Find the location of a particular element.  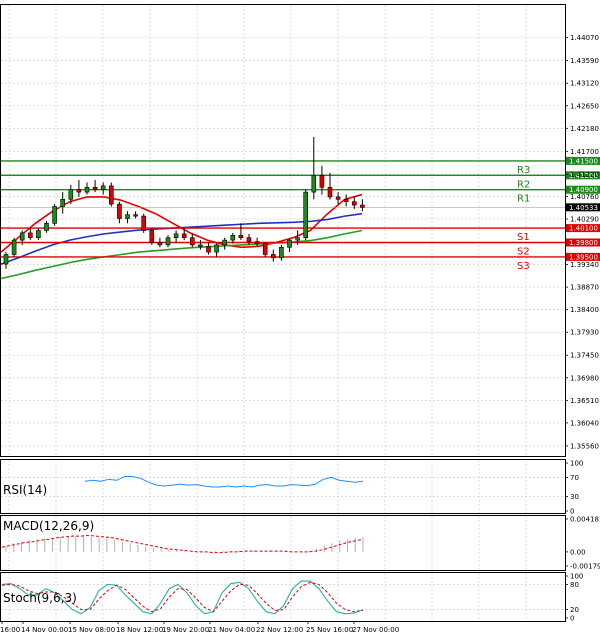

level-value-label: 1.40900 is located at coordinates (583, 190).